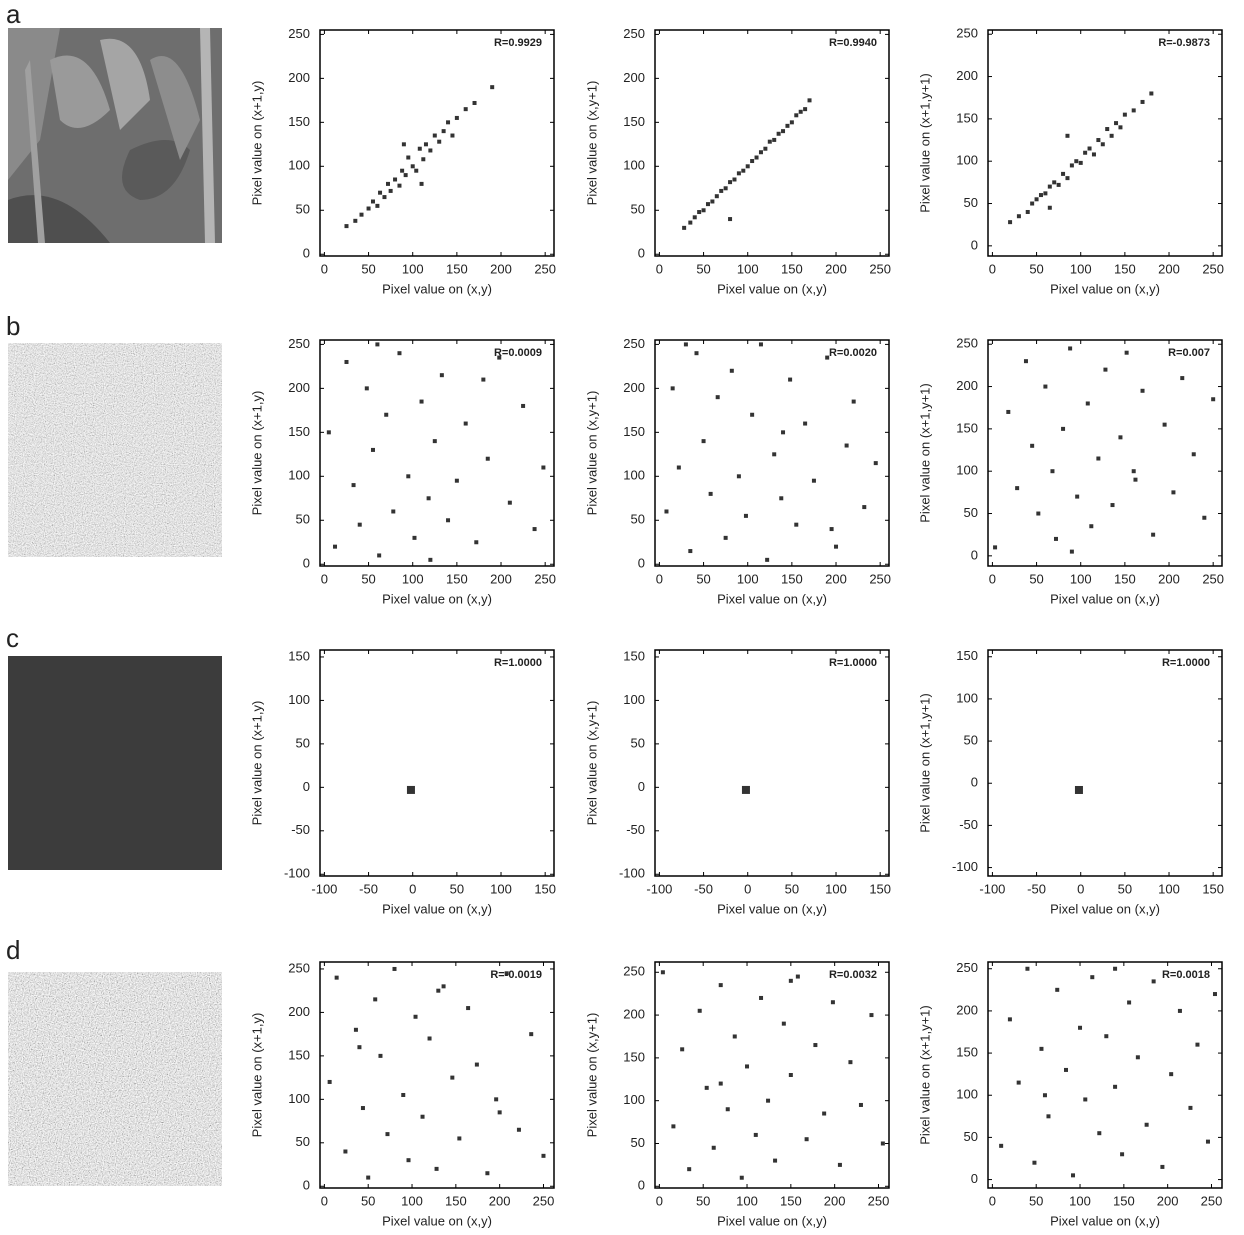  I want to click on y-axis-label: Pixel value on (x,y+1), so click(591, 1075).